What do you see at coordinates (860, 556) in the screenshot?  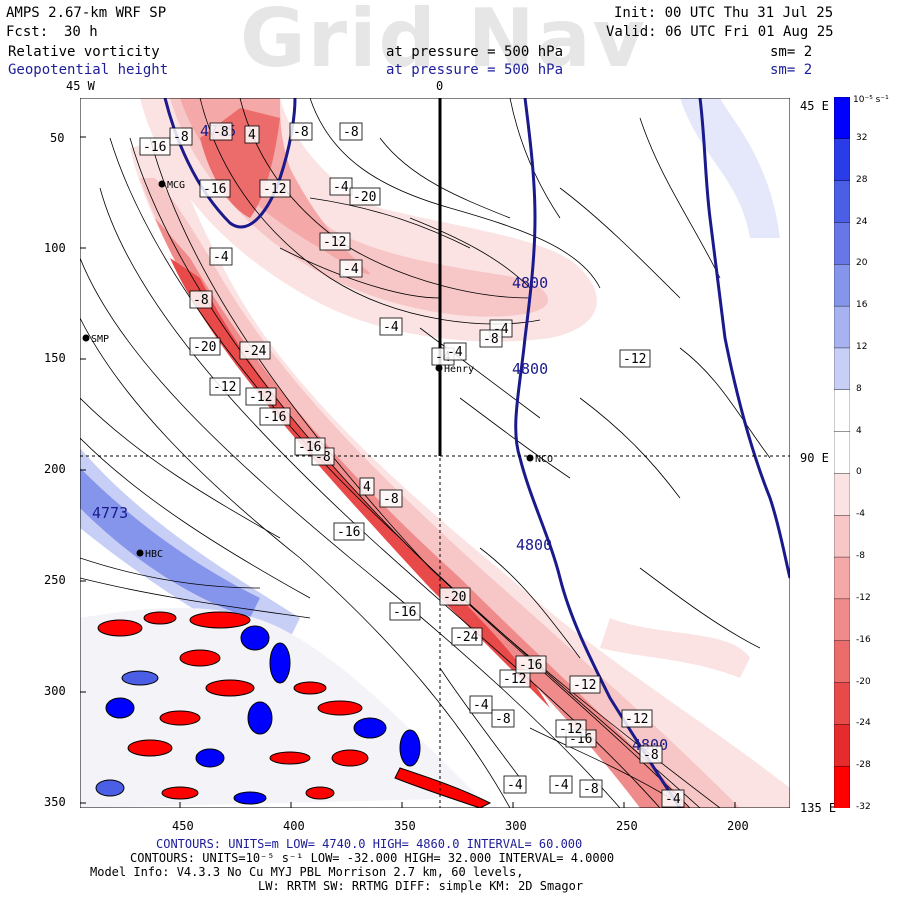 I see `colorbar-label: -8` at bounding box center [860, 556].